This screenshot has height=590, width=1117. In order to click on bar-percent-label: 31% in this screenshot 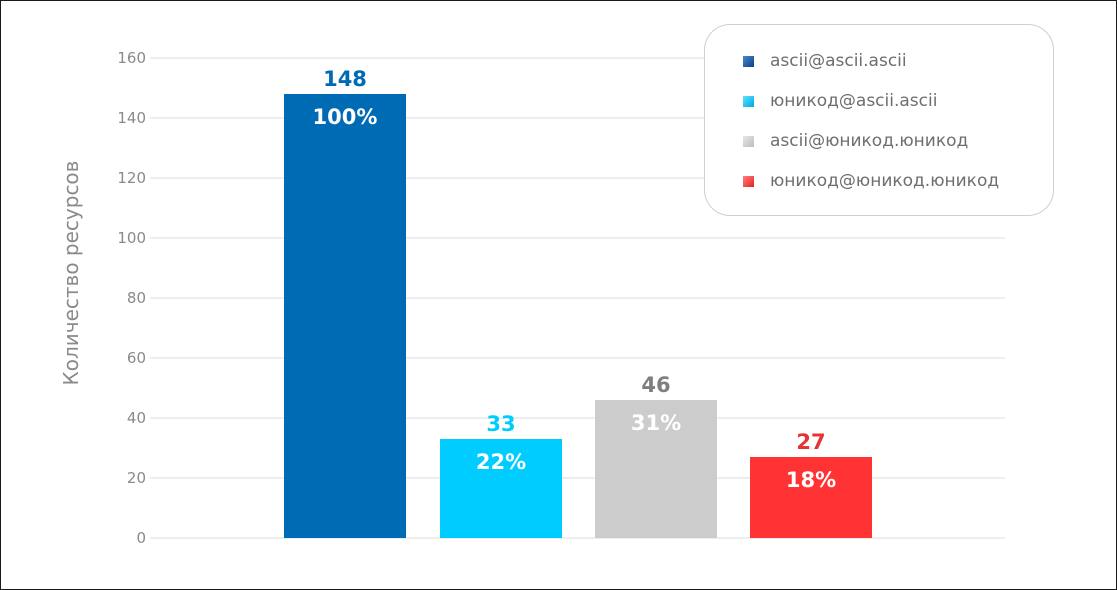, I will do `click(656, 423)`.